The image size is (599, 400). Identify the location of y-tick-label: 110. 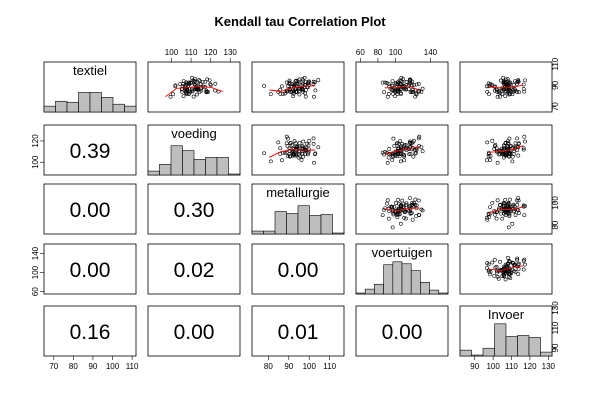
(555, 327).